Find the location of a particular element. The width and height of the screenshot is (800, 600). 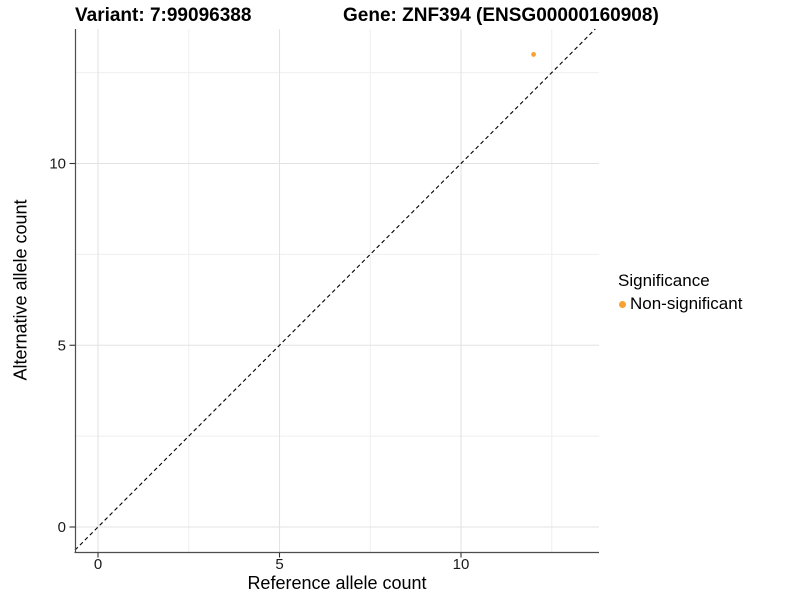

legend-entry-label: Non-significant is located at coordinates (686, 303).